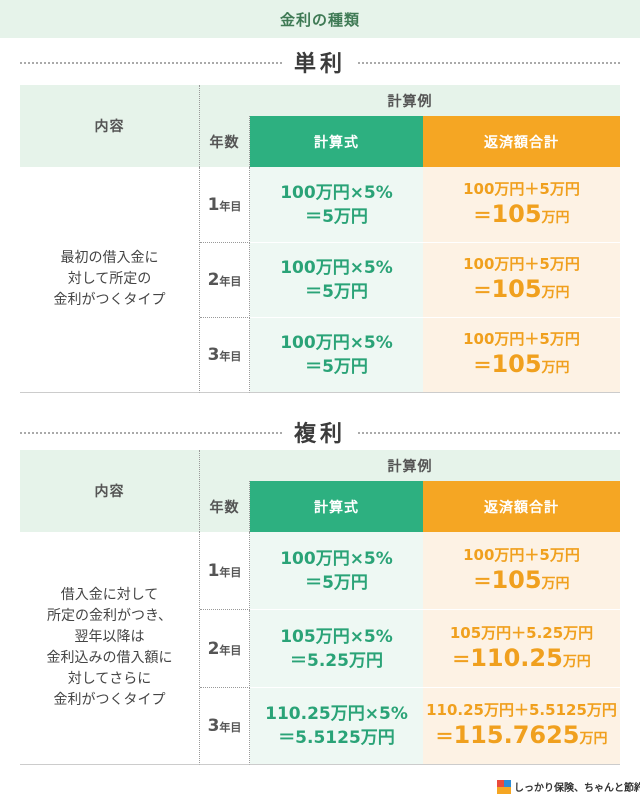 This screenshot has width=640, height=800. I want to click on description-cell: 最初の借入金に 対して所定の 金利がつくタイプ, so click(110, 280).